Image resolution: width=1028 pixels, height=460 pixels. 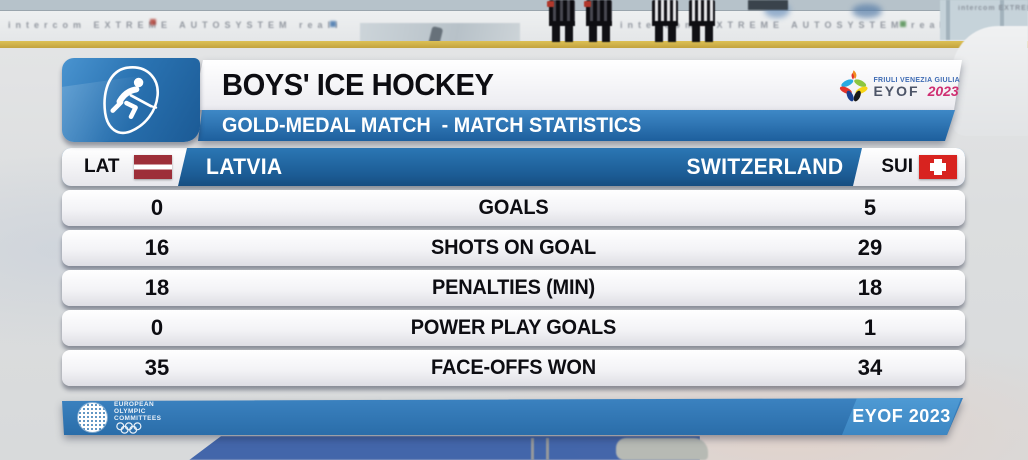 I want to click on eyof-footer-tab: EYOF 2023, so click(x=901, y=416).